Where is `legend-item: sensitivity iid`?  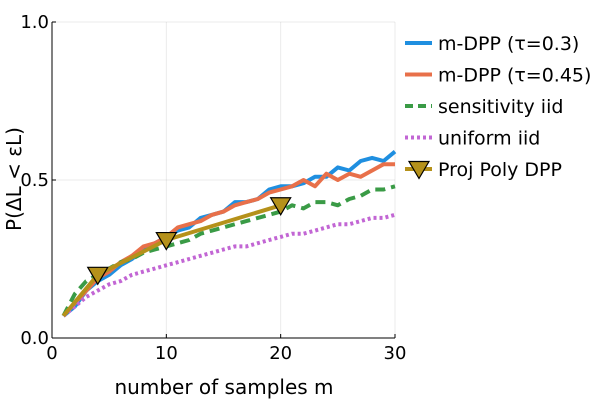 legend-item: sensitivity iid is located at coordinates (484, 107).